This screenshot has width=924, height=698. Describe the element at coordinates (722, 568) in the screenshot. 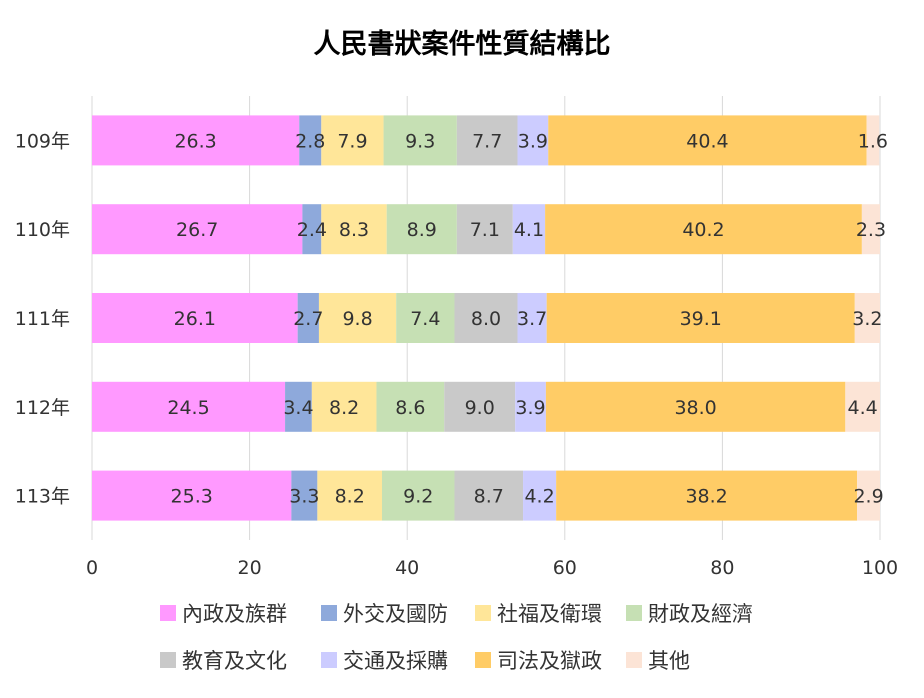

I see `x-tick-label: 80` at that location.